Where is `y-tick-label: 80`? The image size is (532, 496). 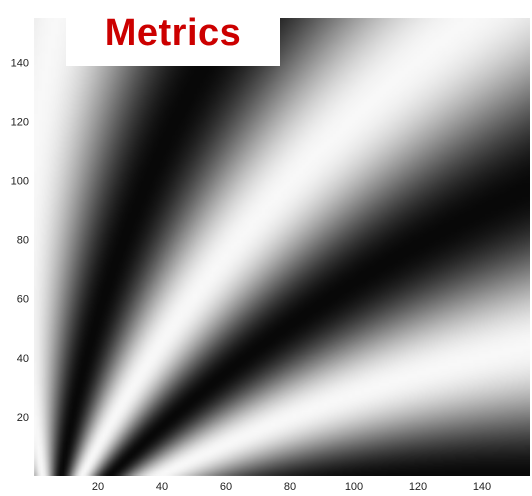
y-tick-label: 80 is located at coordinates (23, 241).